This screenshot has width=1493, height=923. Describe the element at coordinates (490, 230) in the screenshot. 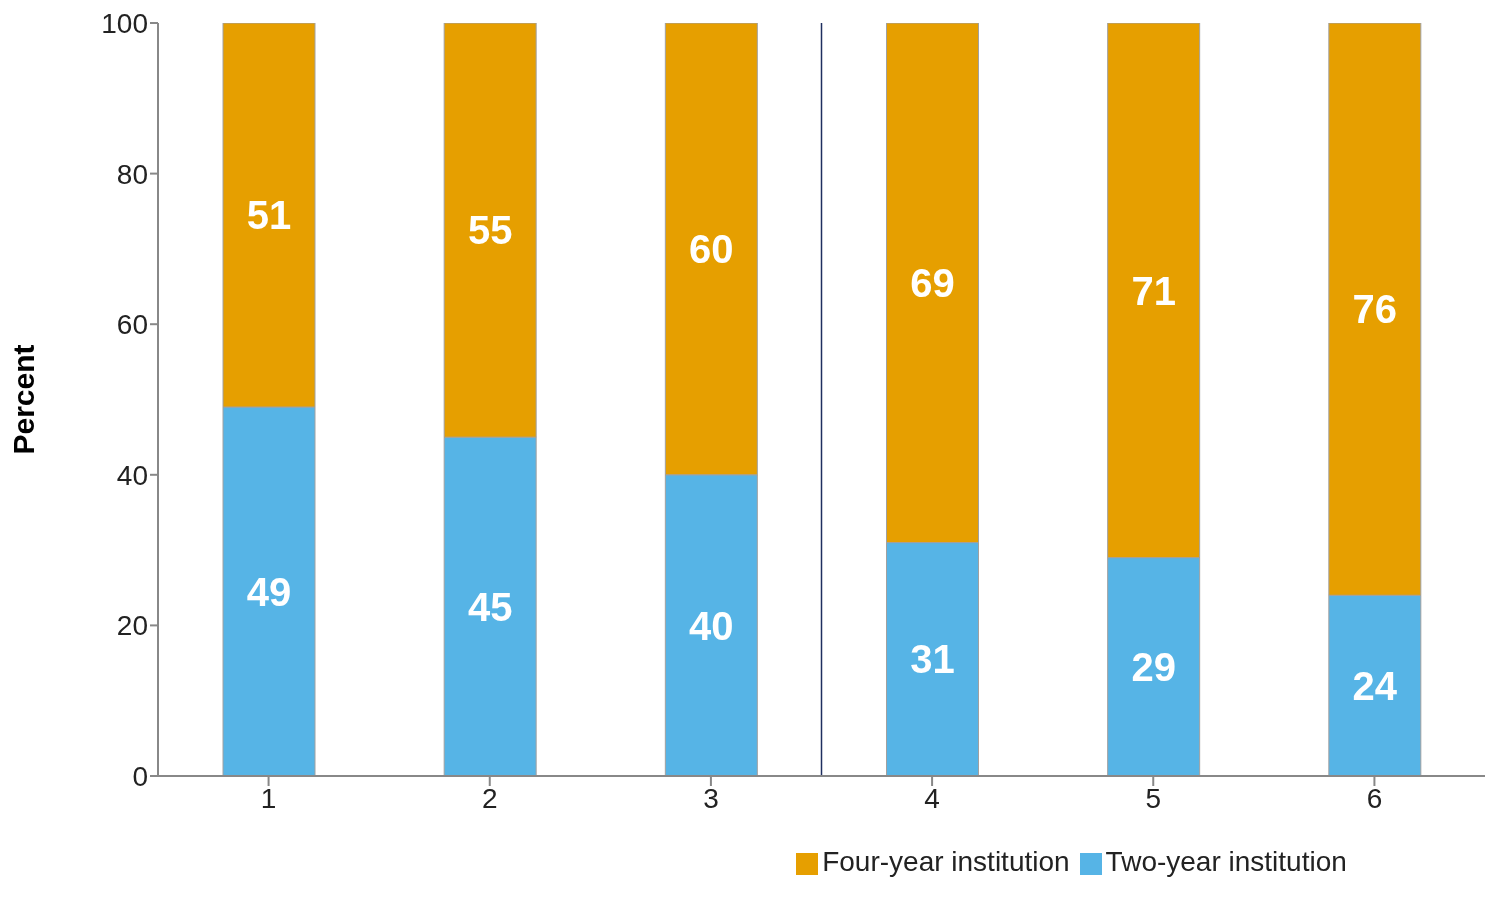

I see `data-label: 55` at that location.